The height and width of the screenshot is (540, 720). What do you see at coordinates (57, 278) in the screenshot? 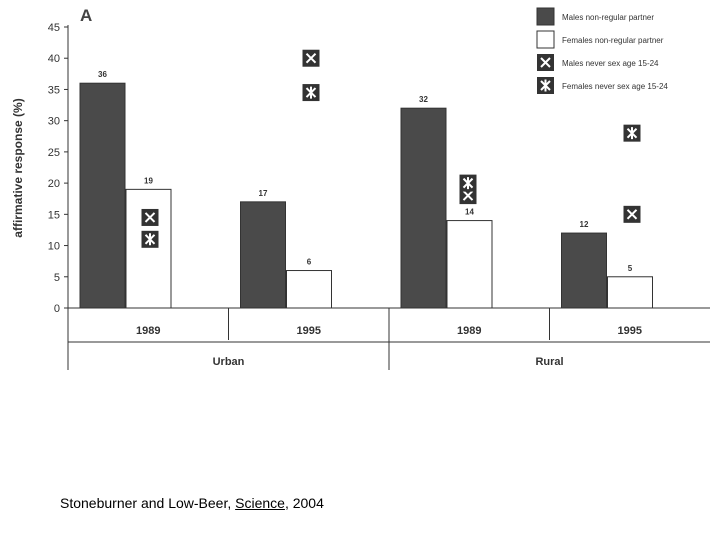
I see `y-tick-label: 5` at bounding box center [57, 278].